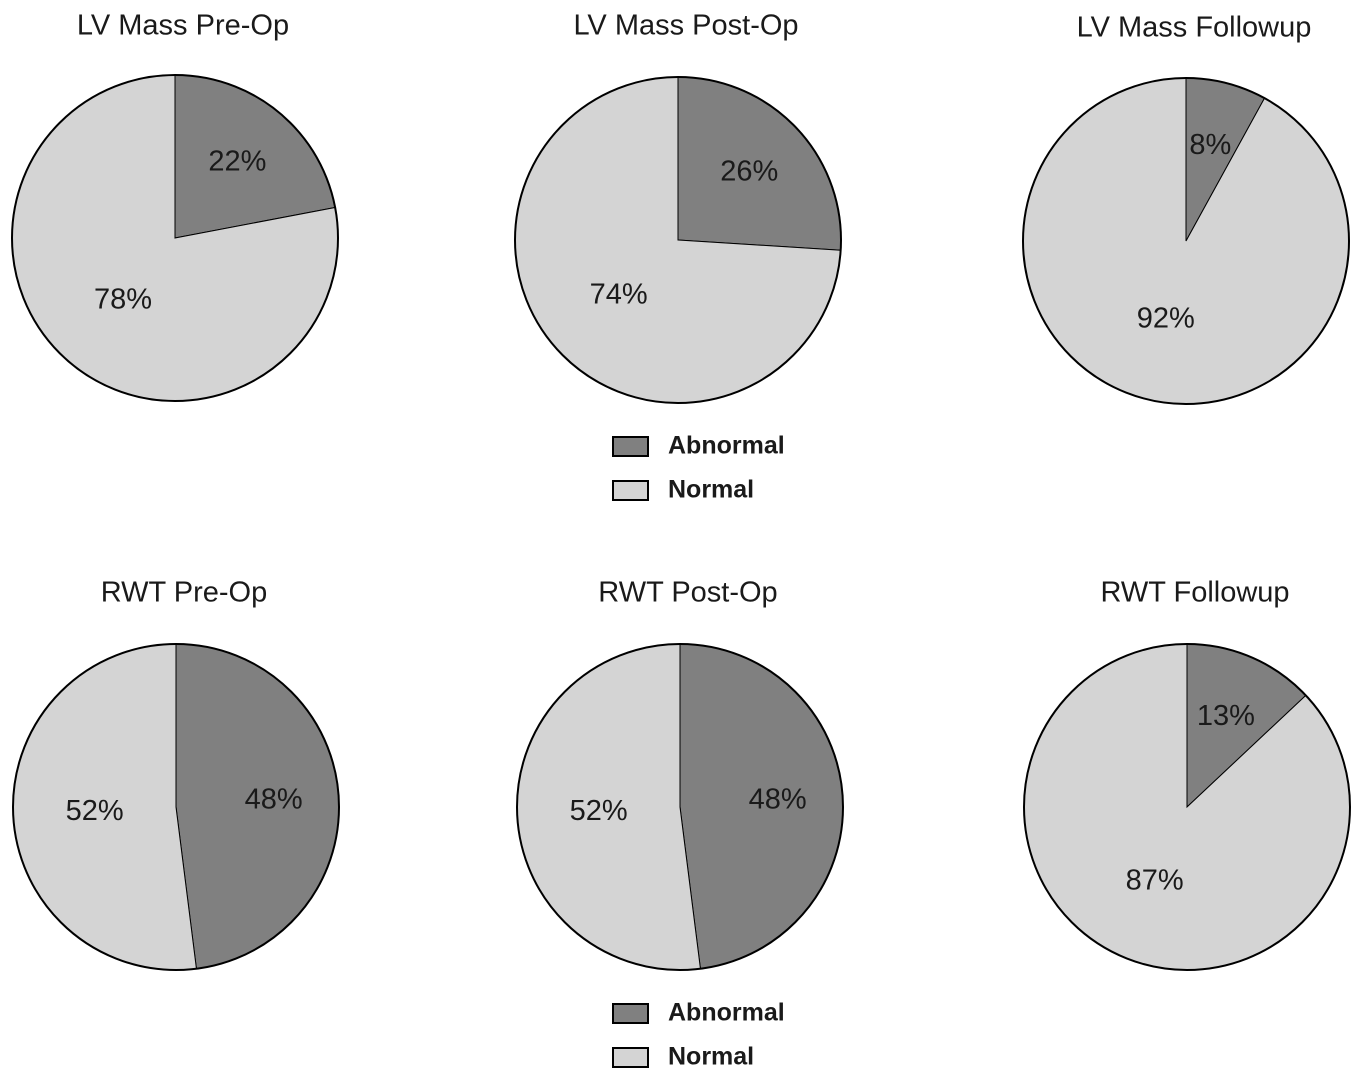  Describe the element at coordinates (1226, 716) in the screenshot. I see `slice-label: 13%` at that location.